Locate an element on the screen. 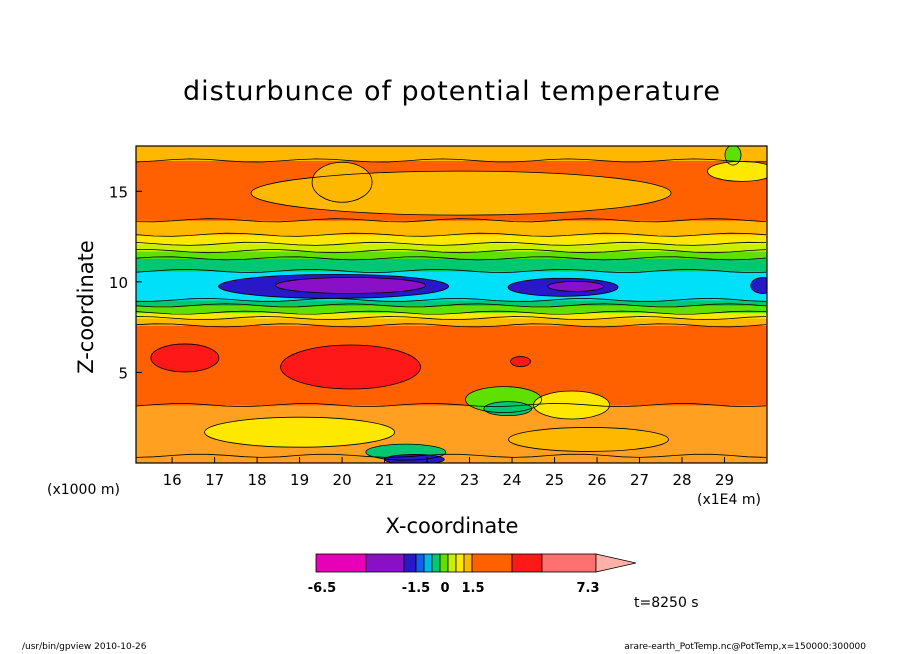  x-tick-label-21: 21 is located at coordinates (384, 480).